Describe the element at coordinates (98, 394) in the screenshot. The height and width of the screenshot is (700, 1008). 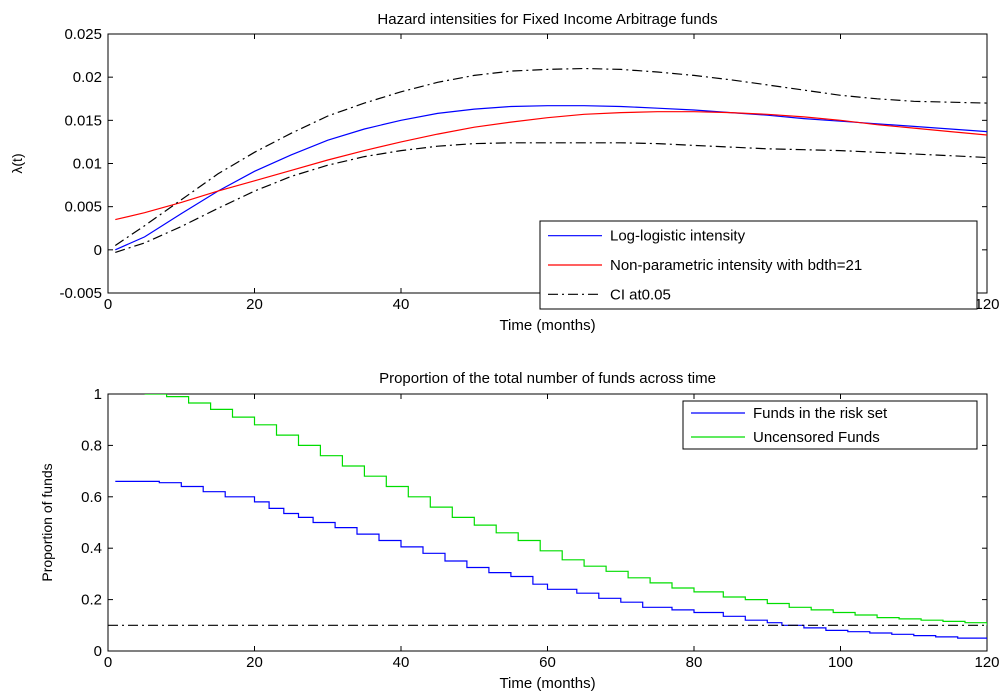
I see `y-tick-label: 1` at that location.